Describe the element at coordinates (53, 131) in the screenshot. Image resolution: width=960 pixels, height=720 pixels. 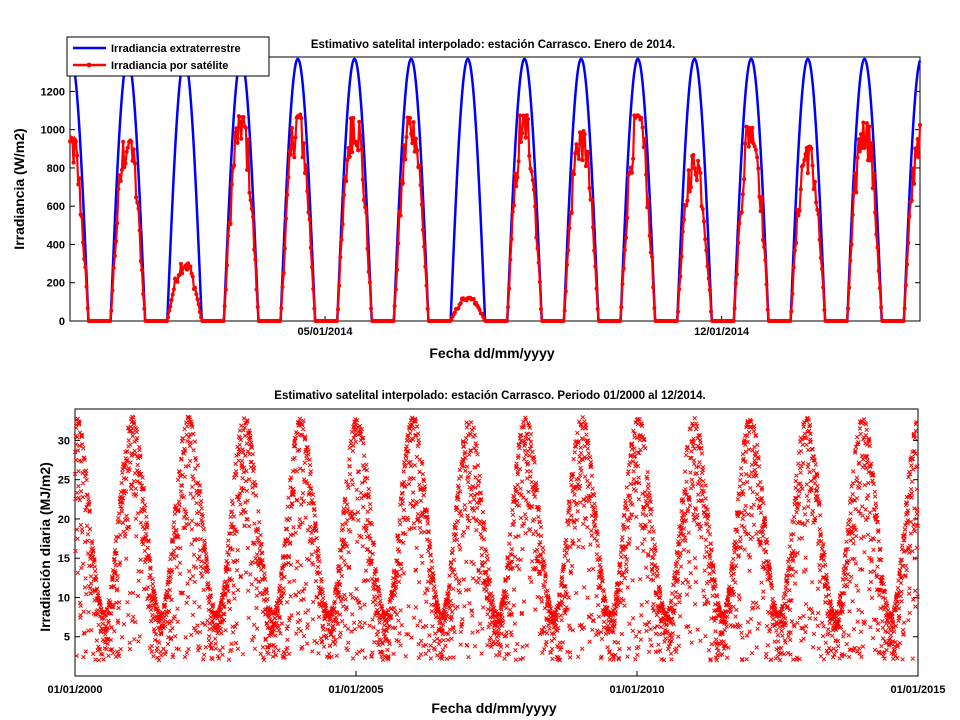
I see `top-y-tick-label: 1000` at that location.